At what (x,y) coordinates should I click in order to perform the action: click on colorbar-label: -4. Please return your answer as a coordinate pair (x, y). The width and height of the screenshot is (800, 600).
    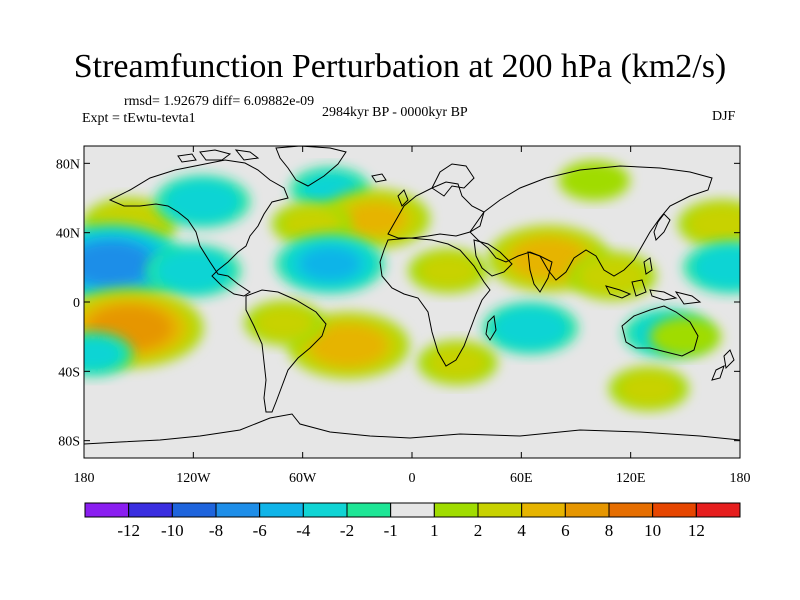
    Looking at the image, I should click on (303, 530).